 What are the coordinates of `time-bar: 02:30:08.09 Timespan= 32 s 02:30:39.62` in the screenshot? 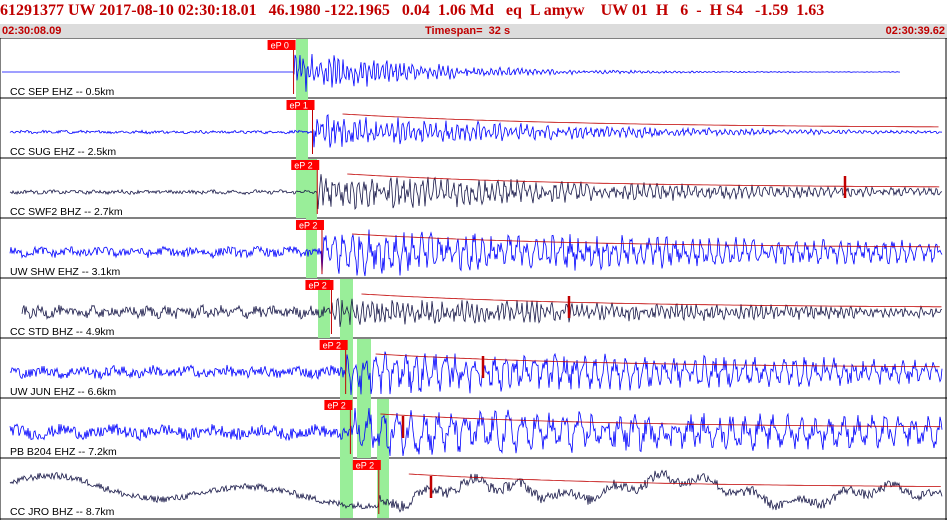 It's located at (473, 31).